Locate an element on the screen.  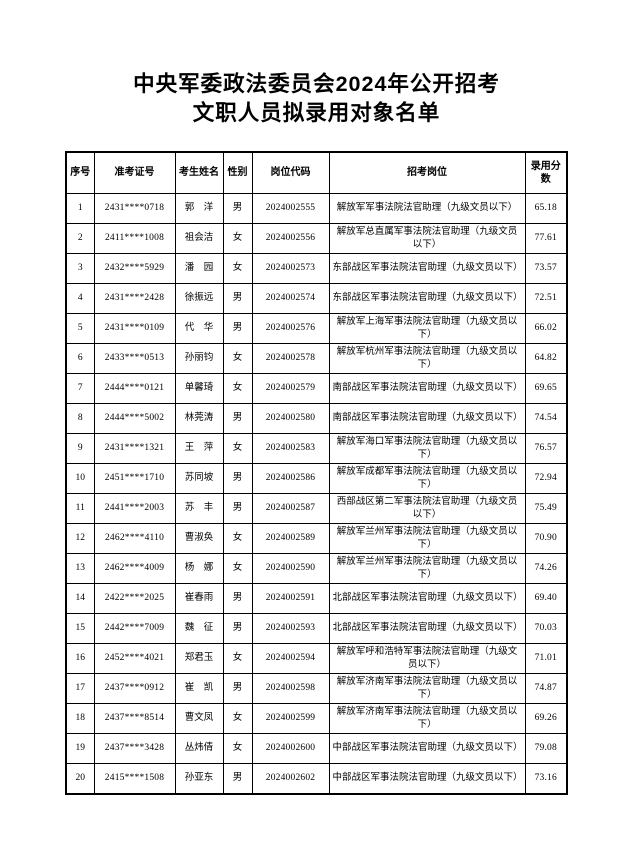
header-serial-number: 序号 is located at coordinates (80, 173).